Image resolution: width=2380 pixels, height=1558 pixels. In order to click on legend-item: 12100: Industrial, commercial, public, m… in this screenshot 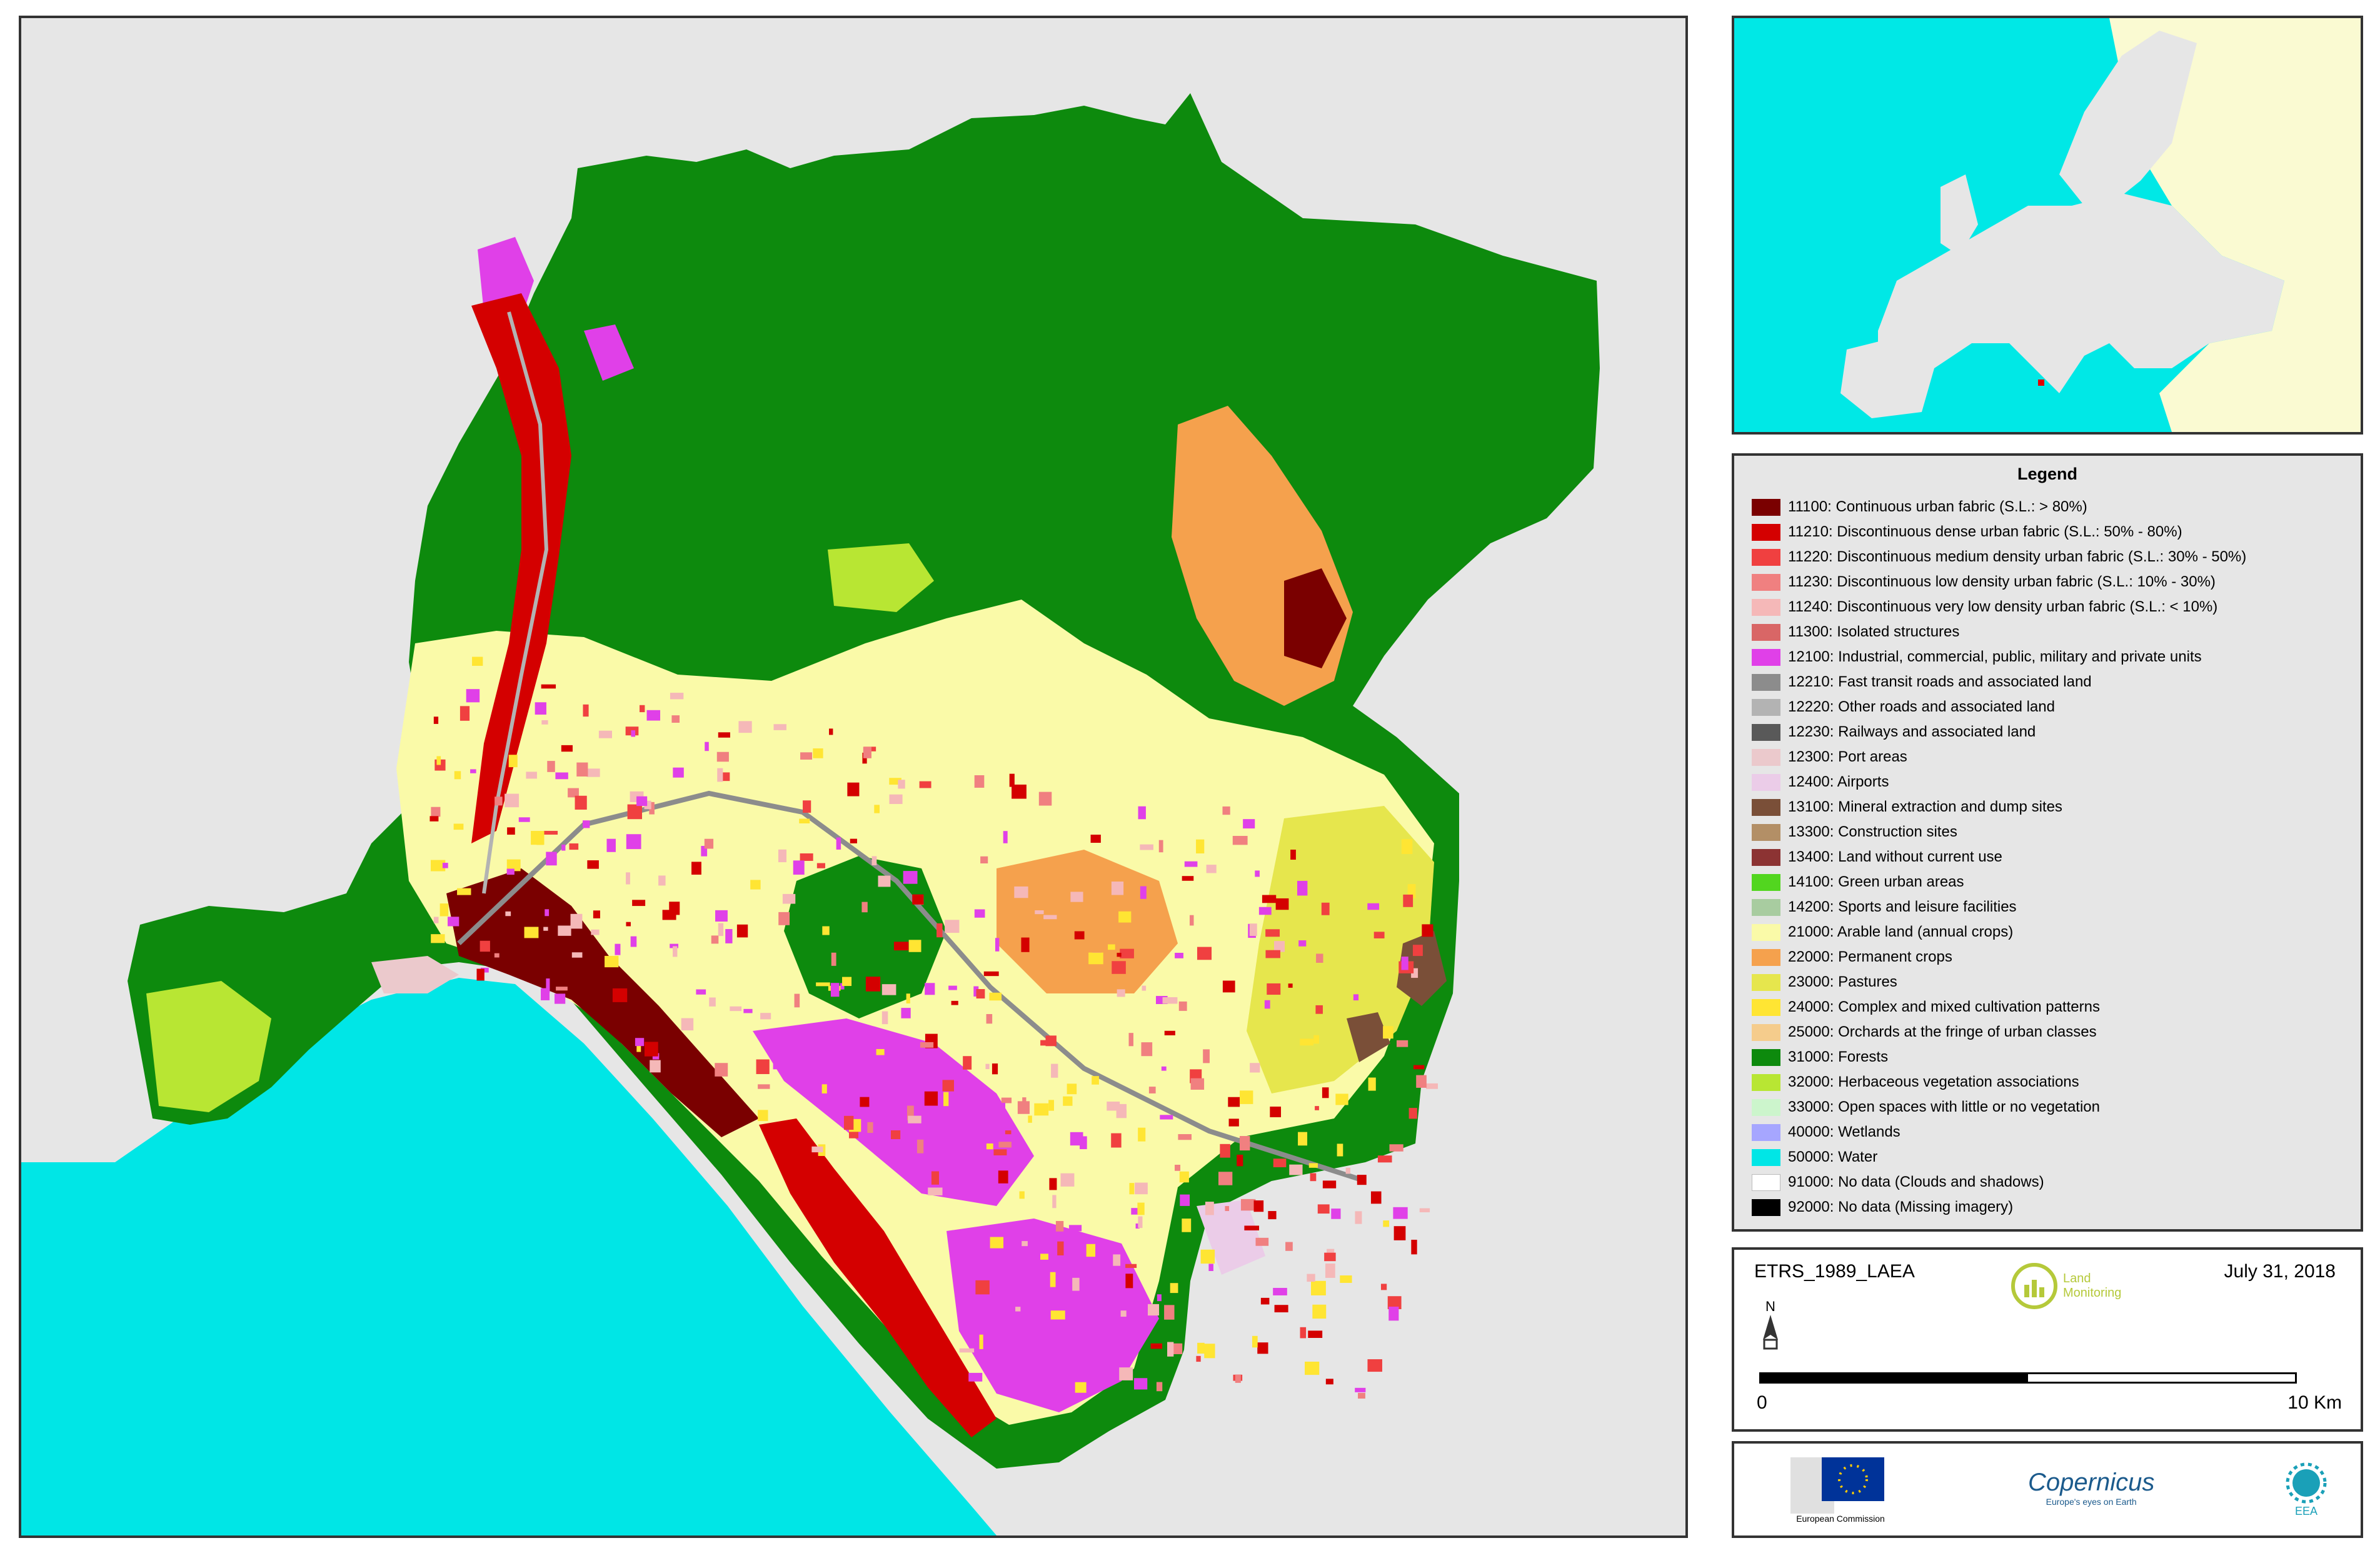, I will do `click(1999, 657)`.